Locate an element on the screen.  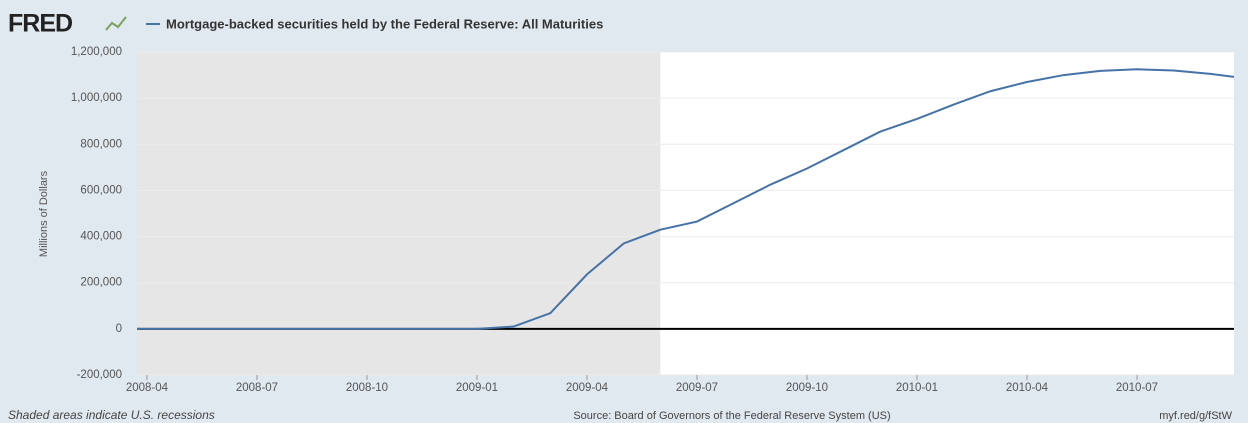
x-tick-label: 2009-01 is located at coordinates (477, 388).